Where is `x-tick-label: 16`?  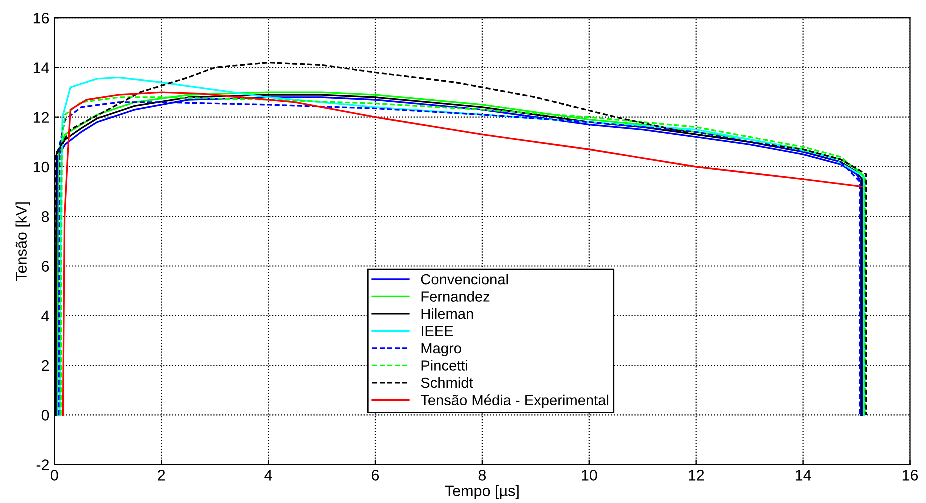 x-tick-label: 16 is located at coordinates (910, 475).